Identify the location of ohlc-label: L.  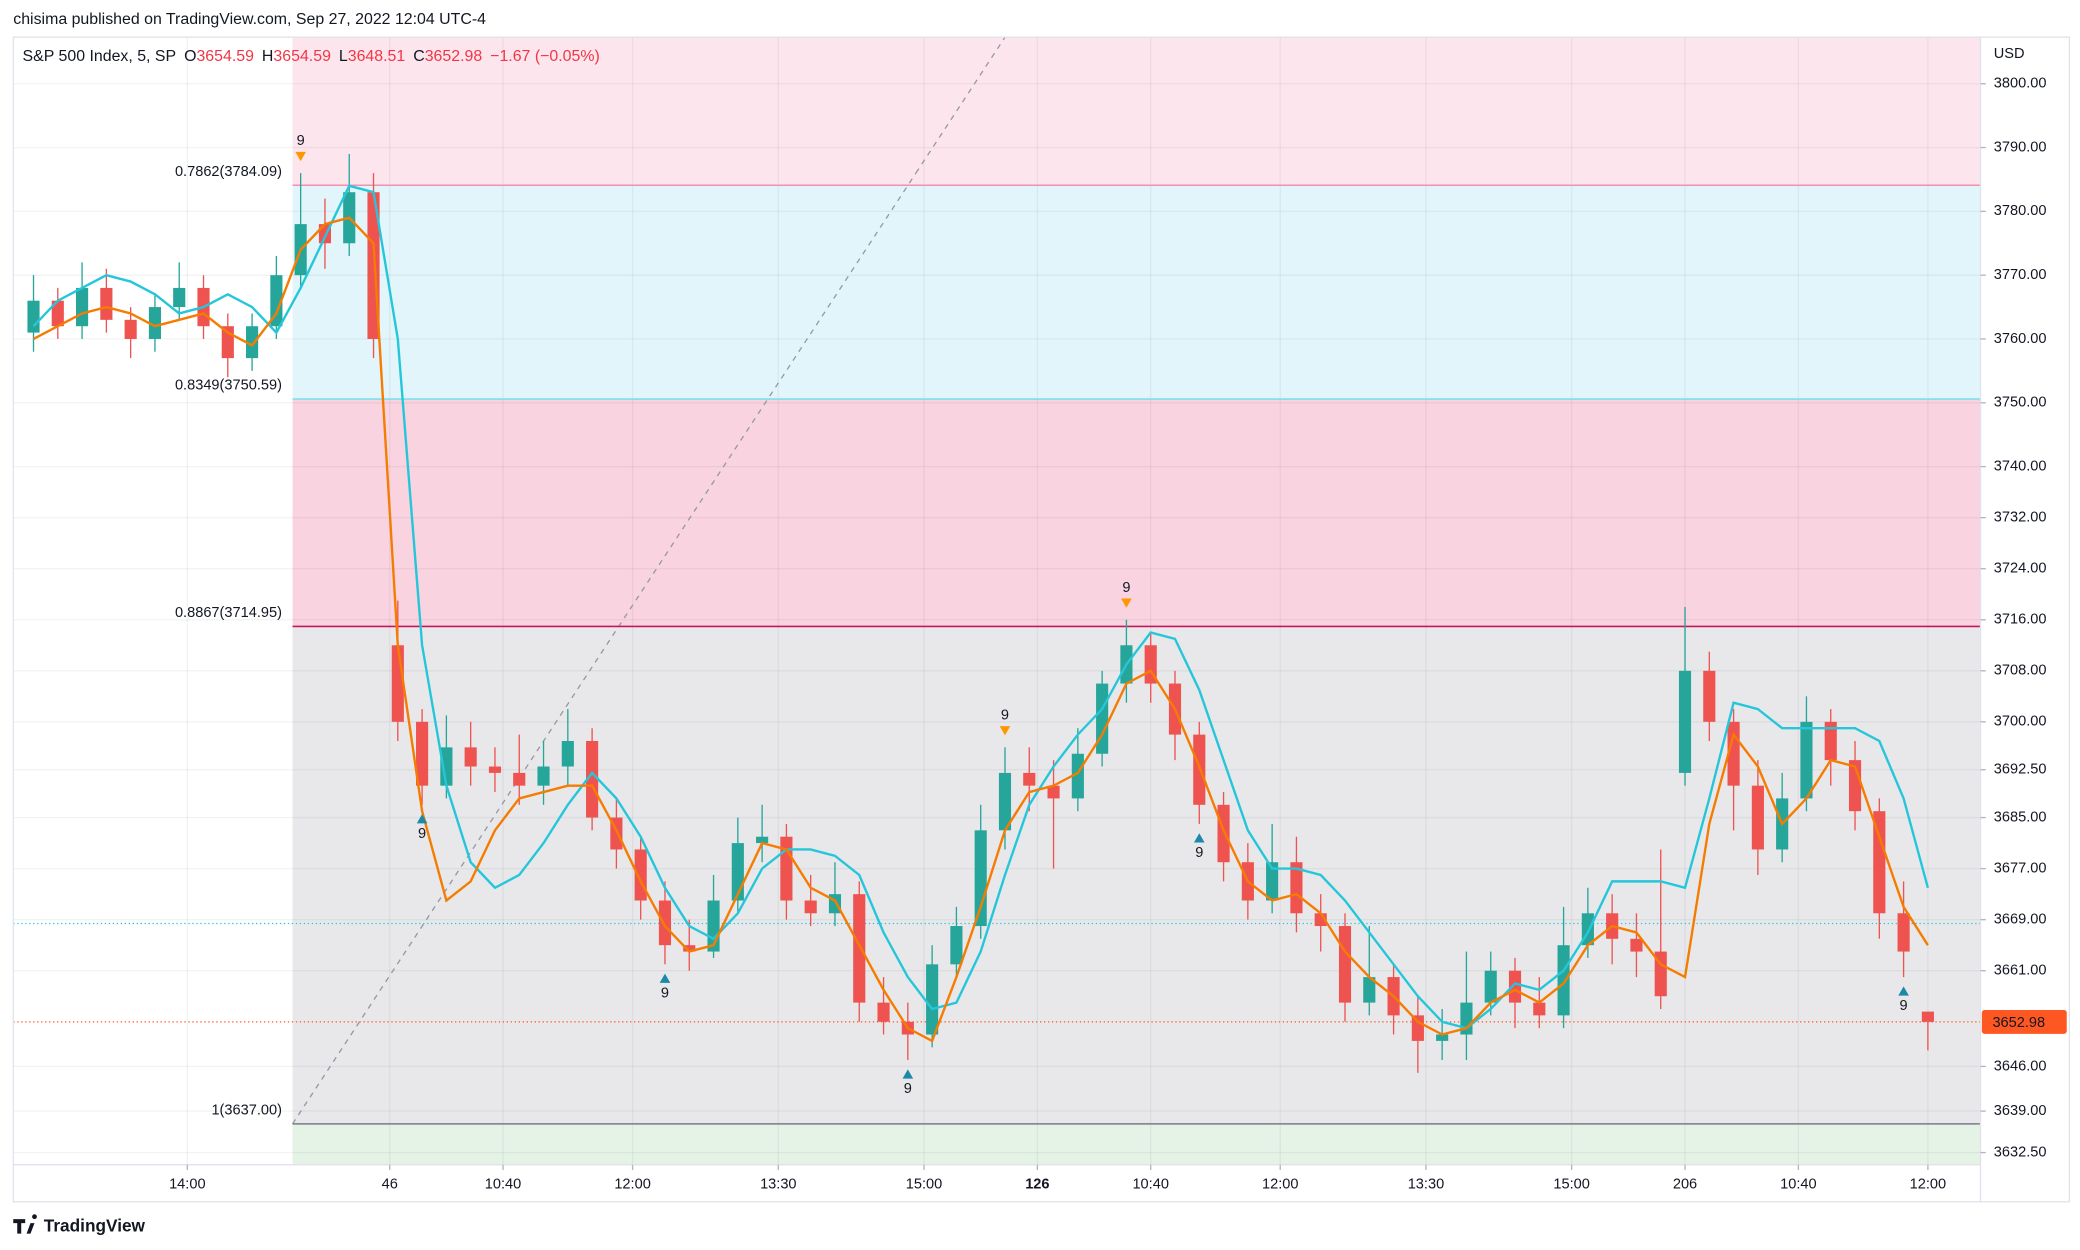
(343, 56).